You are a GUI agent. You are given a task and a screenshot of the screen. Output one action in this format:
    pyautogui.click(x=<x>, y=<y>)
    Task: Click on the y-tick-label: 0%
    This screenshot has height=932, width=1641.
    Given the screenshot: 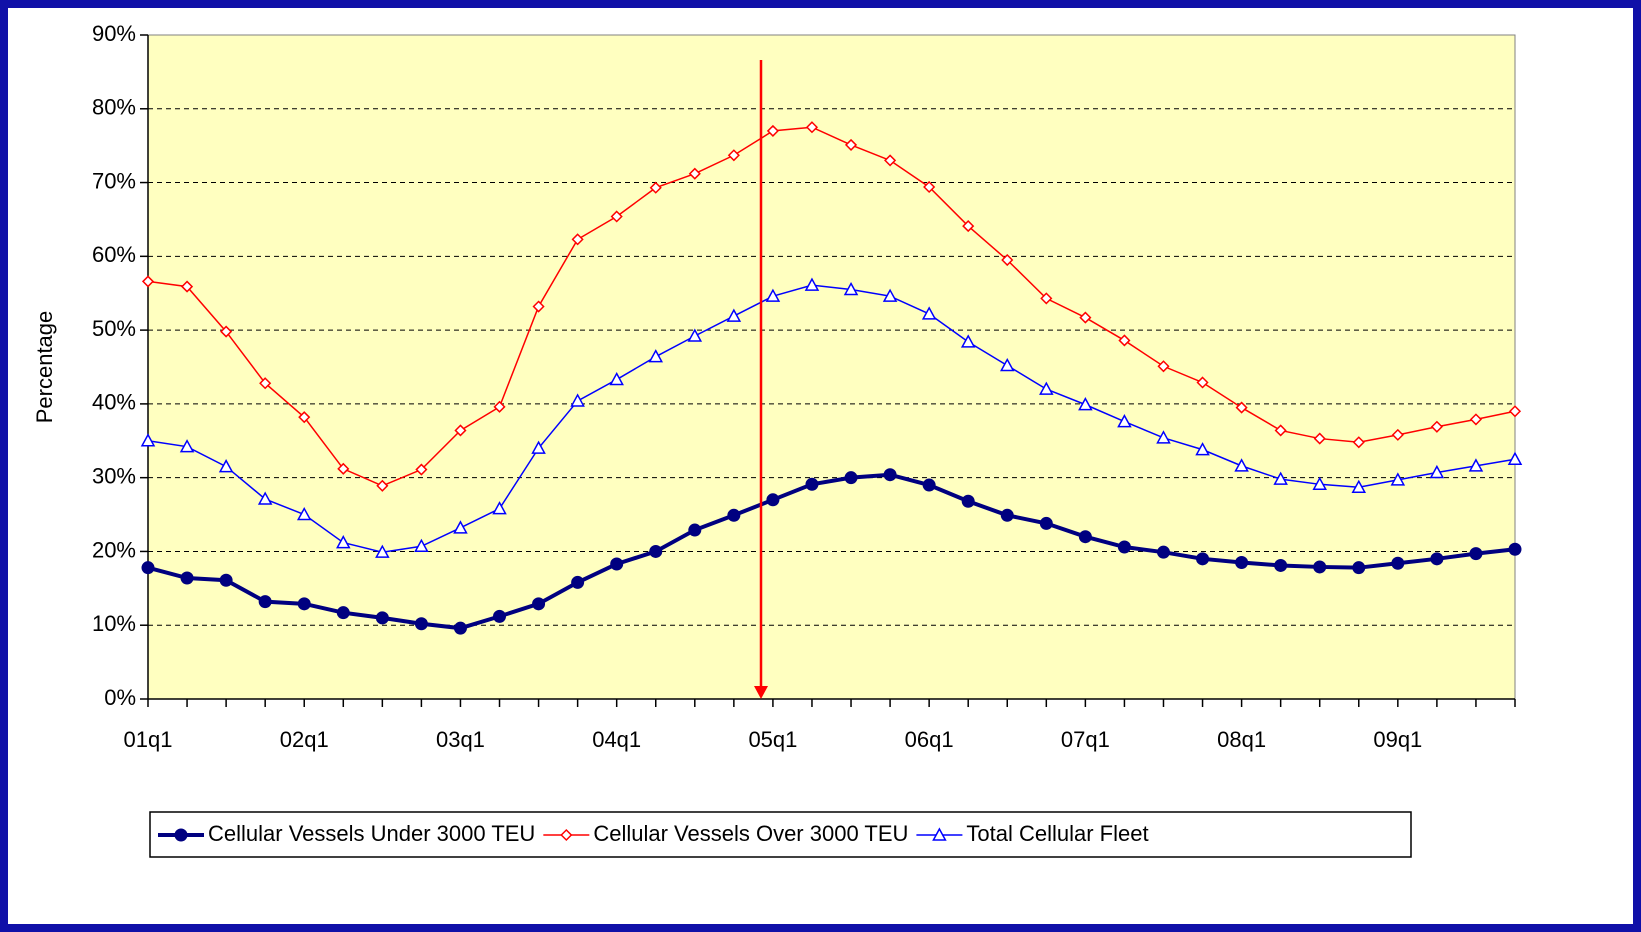 What is the action you would take?
    pyautogui.click(x=120, y=697)
    